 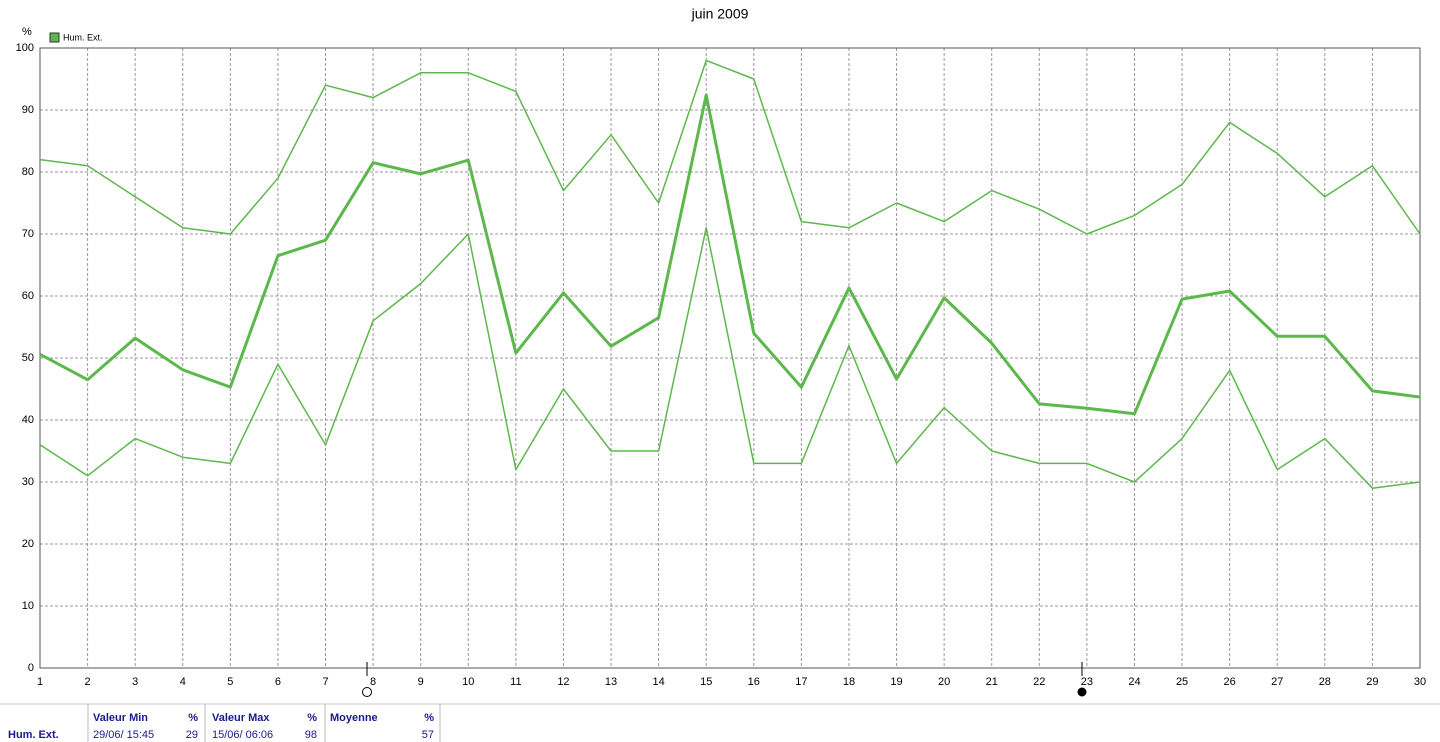 I want to click on x-tick-label: 20, so click(x=944, y=682).